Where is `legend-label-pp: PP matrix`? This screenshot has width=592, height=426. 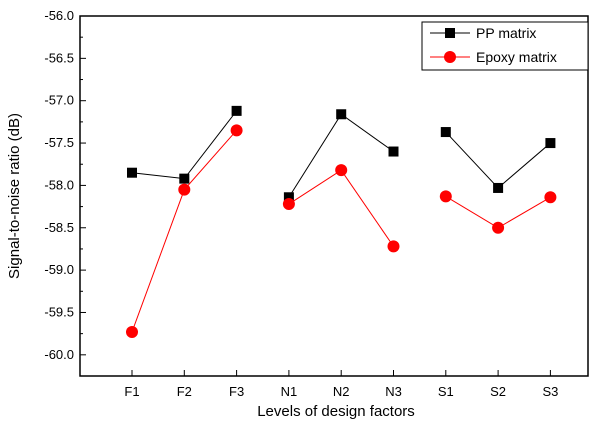 legend-label-pp: PP matrix is located at coordinates (506, 33).